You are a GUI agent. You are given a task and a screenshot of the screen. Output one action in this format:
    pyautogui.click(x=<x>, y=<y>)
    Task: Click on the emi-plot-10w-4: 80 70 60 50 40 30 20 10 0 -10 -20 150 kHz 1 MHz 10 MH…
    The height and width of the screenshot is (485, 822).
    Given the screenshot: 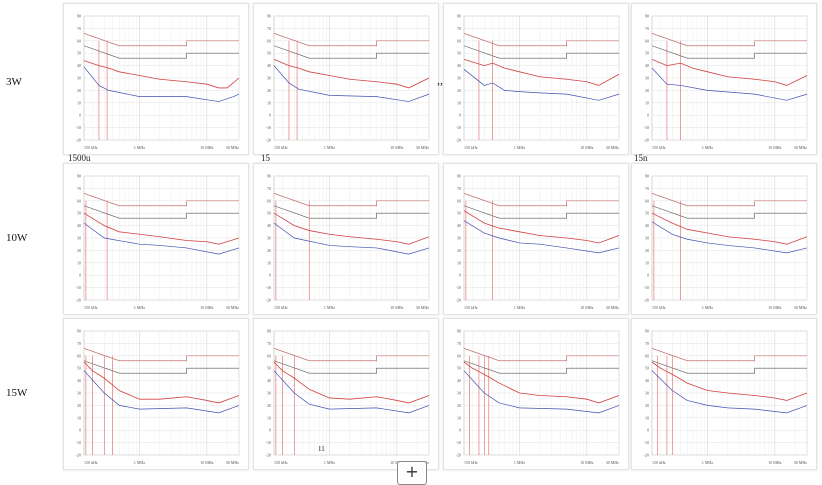 What is the action you would take?
    pyautogui.click(x=724, y=239)
    